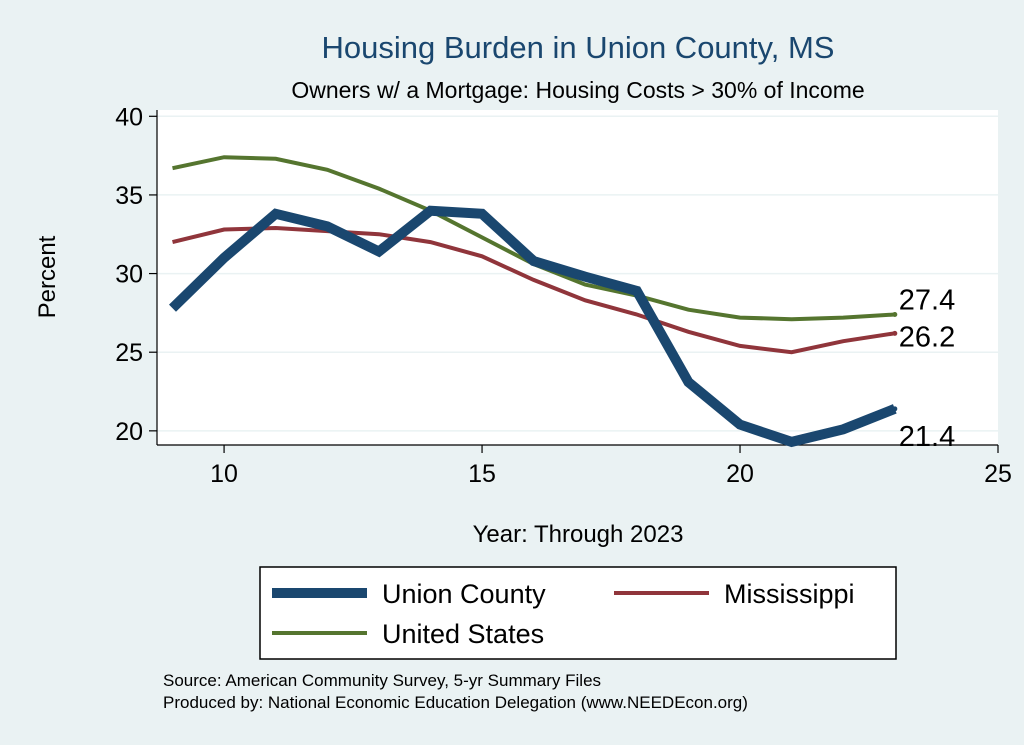  Describe the element at coordinates (895, 314) in the screenshot. I see `end-point-united-states` at that location.